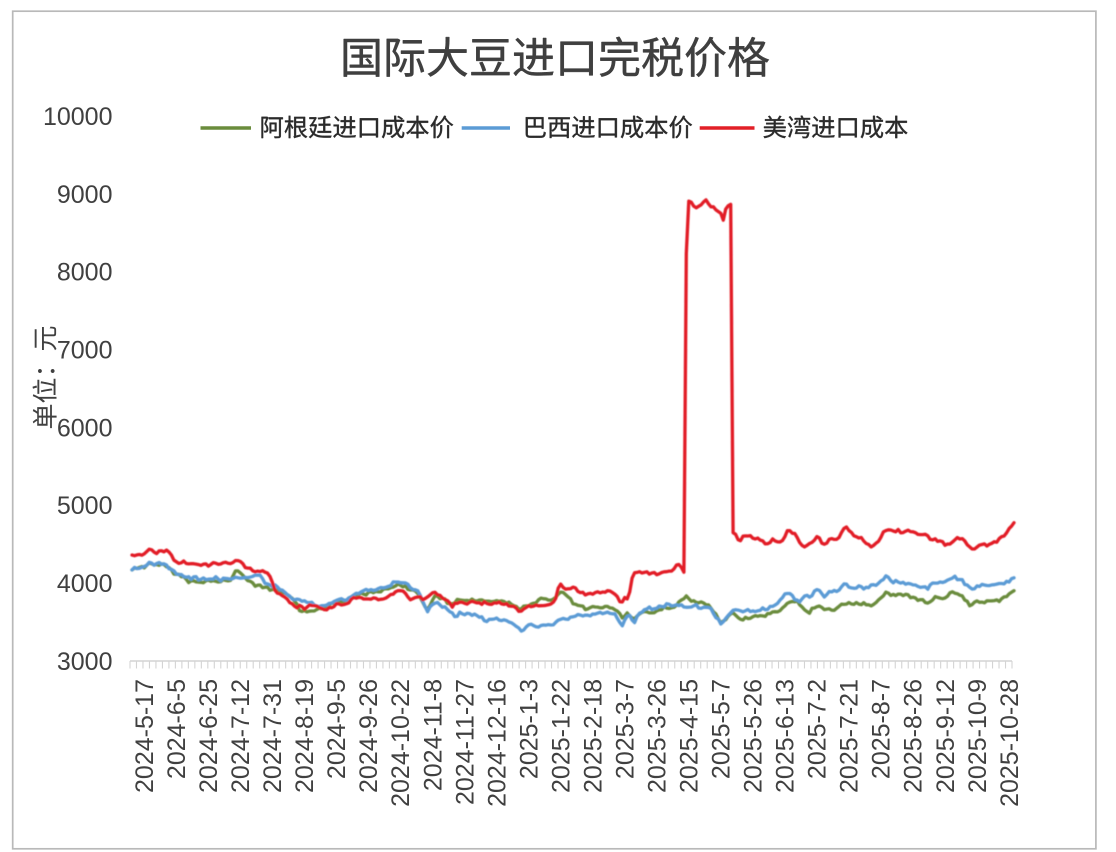  What do you see at coordinates (818, 729) in the screenshot?
I see `svg-text: 2025-7-2` at bounding box center [818, 729].